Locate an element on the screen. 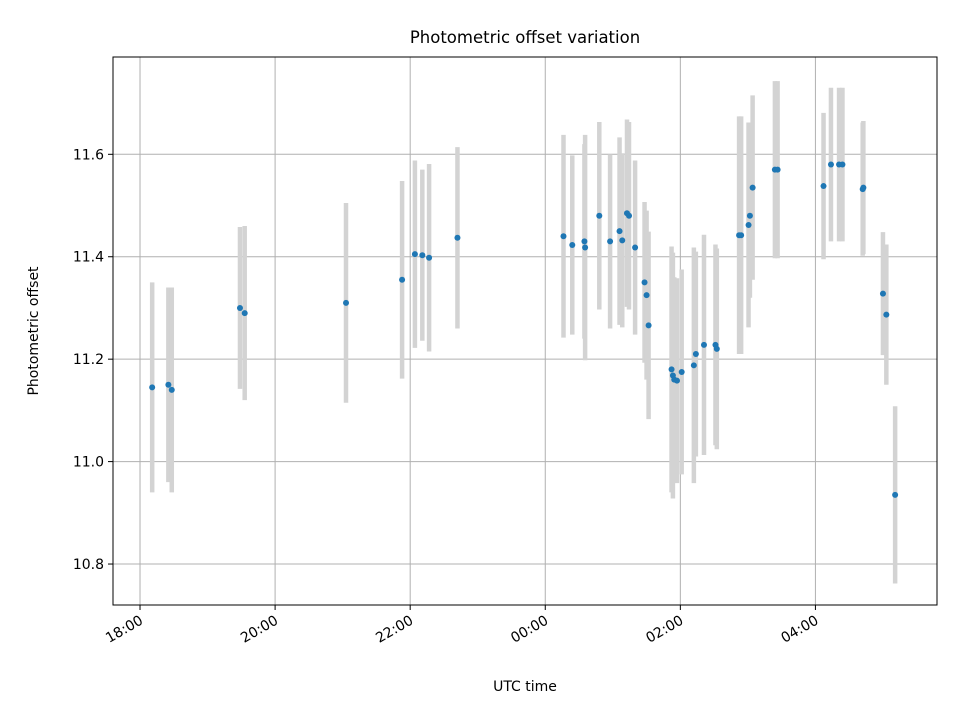  y-tick-label: 10.8 is located at coordinates (88, 565).